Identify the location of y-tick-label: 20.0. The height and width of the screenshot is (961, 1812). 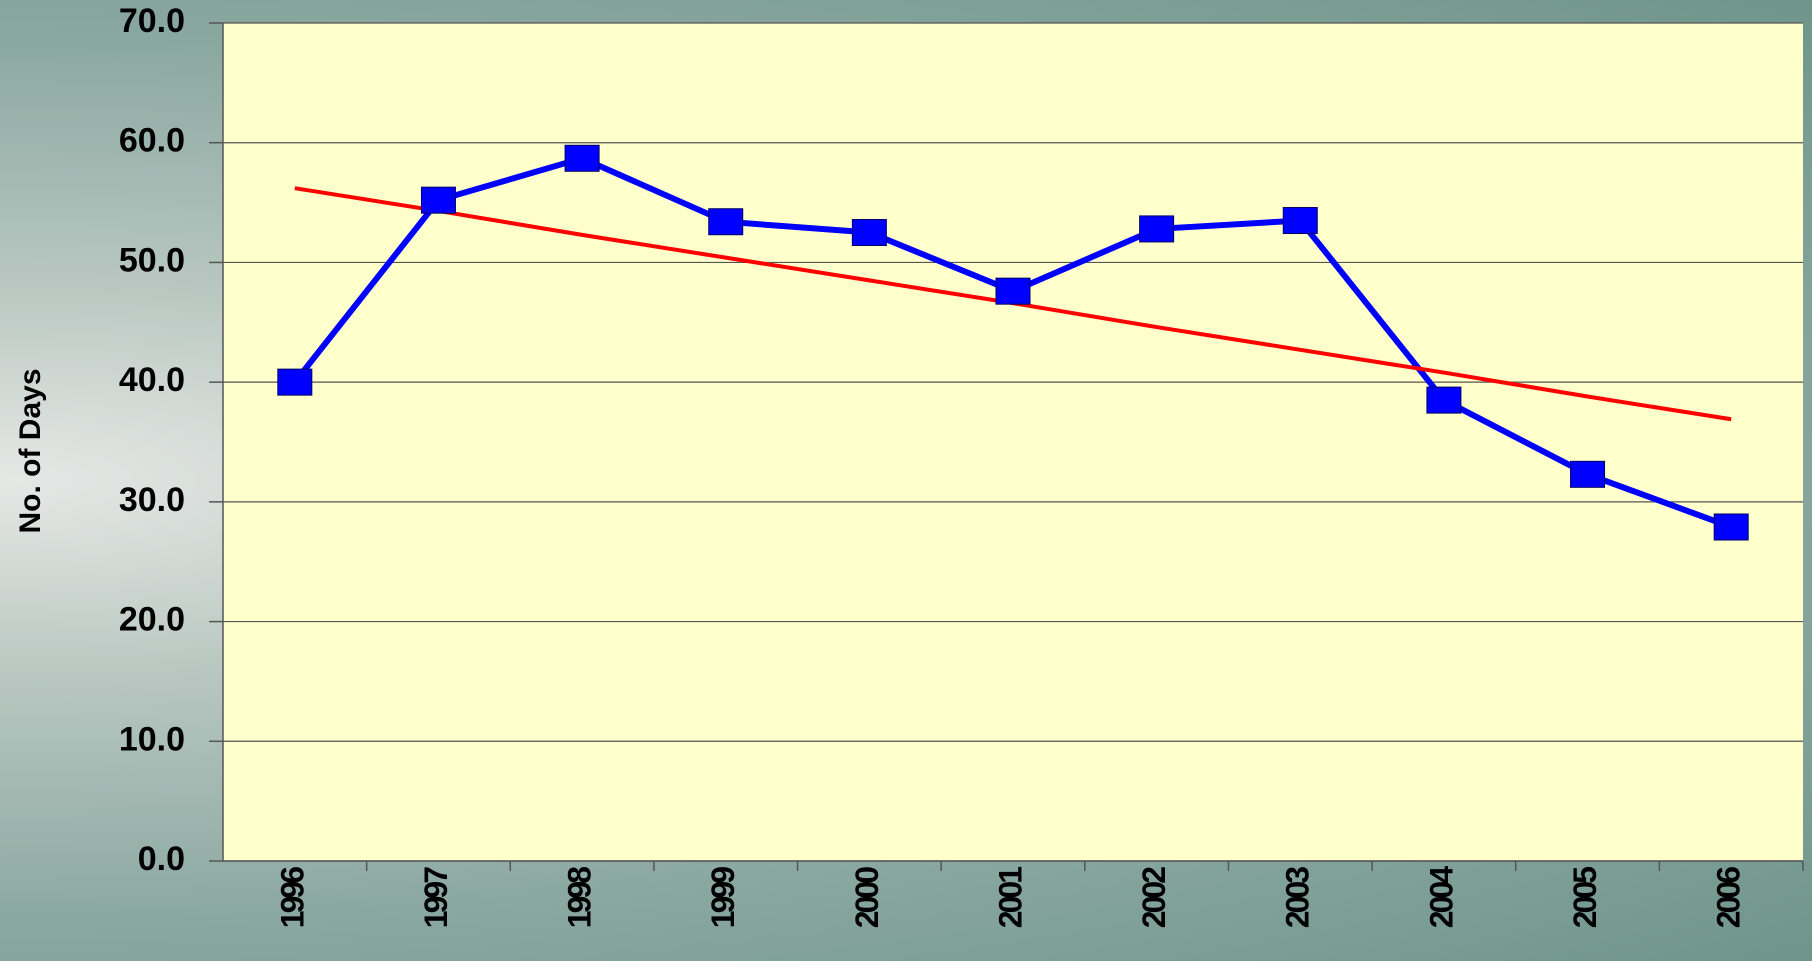
(152, 620).